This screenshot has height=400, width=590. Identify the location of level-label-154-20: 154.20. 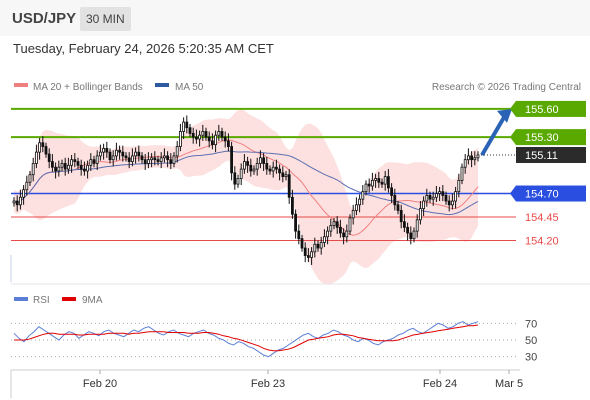
(542, 242).